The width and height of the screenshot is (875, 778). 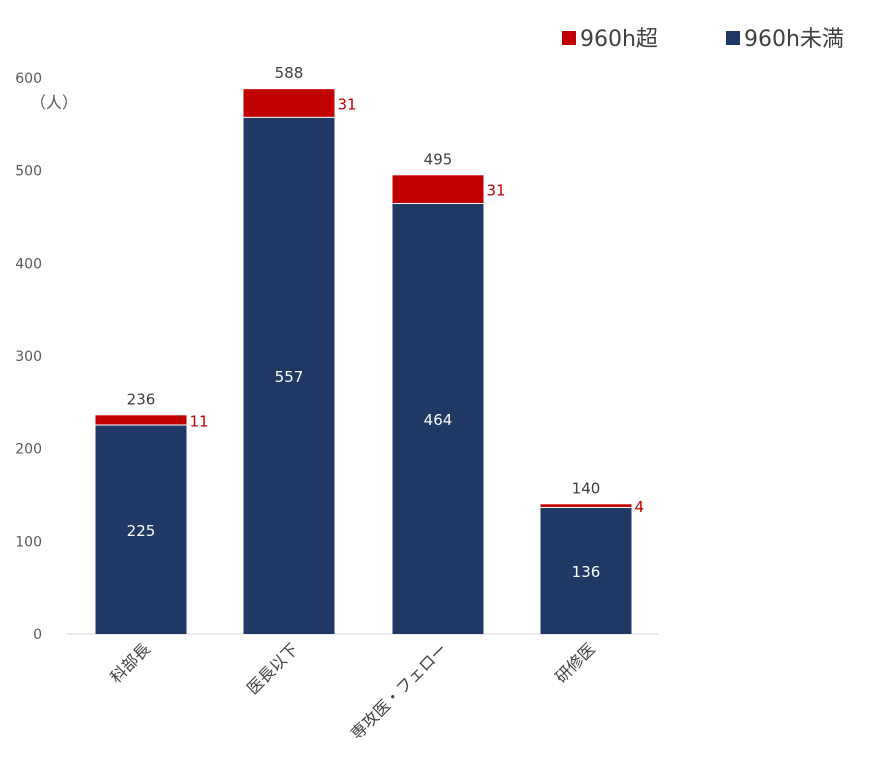 What do you see at coordinates (289, 73) in the screenshot?
I see `total-value-label: 588` at bounding box center [289, 73].